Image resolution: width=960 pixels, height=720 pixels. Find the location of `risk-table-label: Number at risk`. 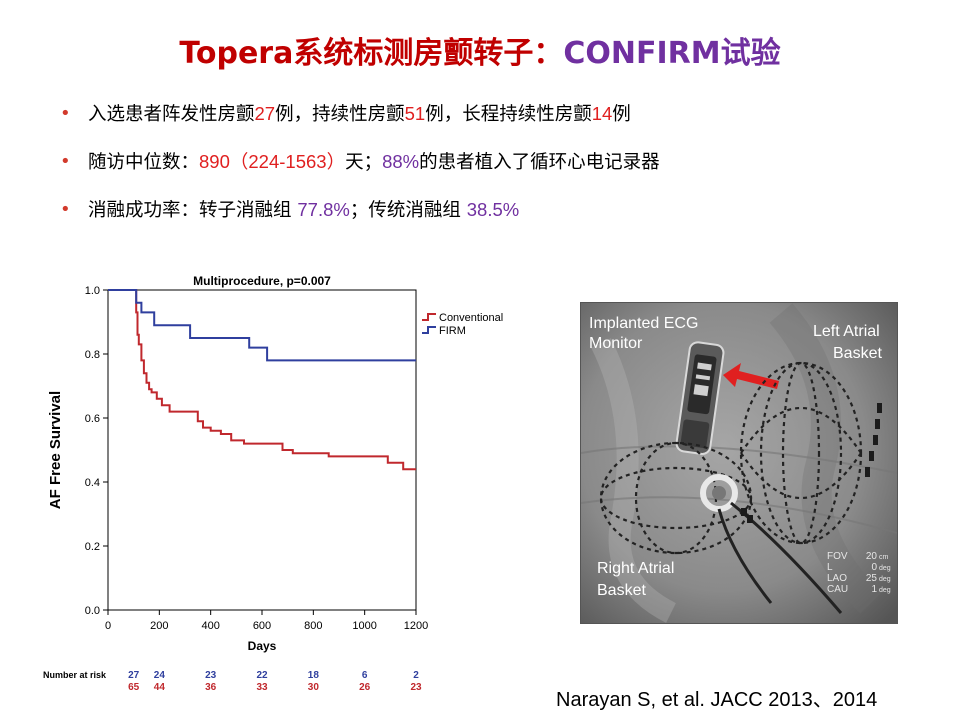

risk-table-label: Number at risk is located at coordinates (75, 675).